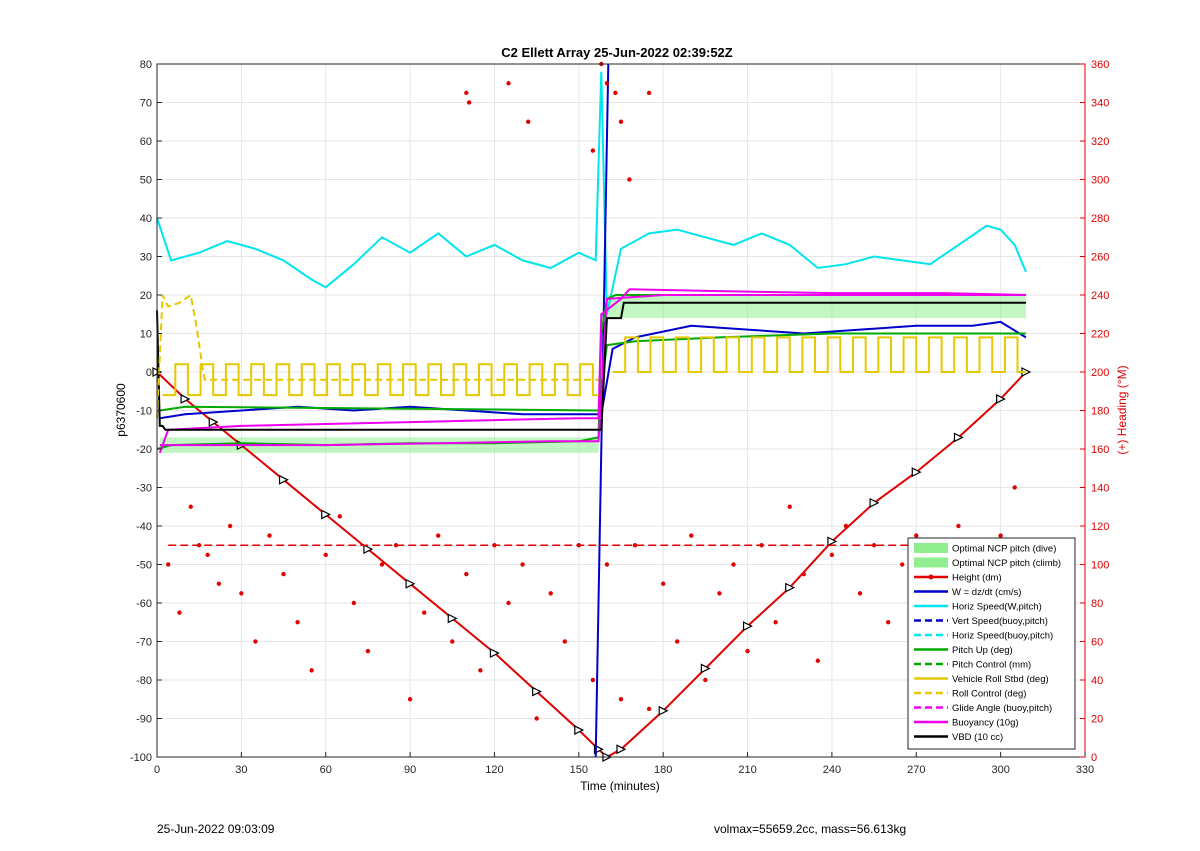 This screenshot has width=1200, height=851. What do you see at coordinates (1122, 409) in the screenshot?
I see `y-axis-label-right: (+) Heading (°M)` at bounding box center [1122, 409].